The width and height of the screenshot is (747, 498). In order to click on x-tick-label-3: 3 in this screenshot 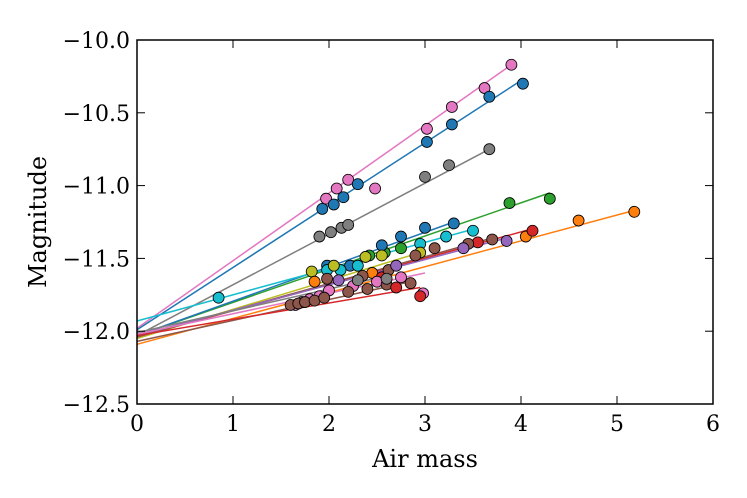, I will do `click(425, 424)`.